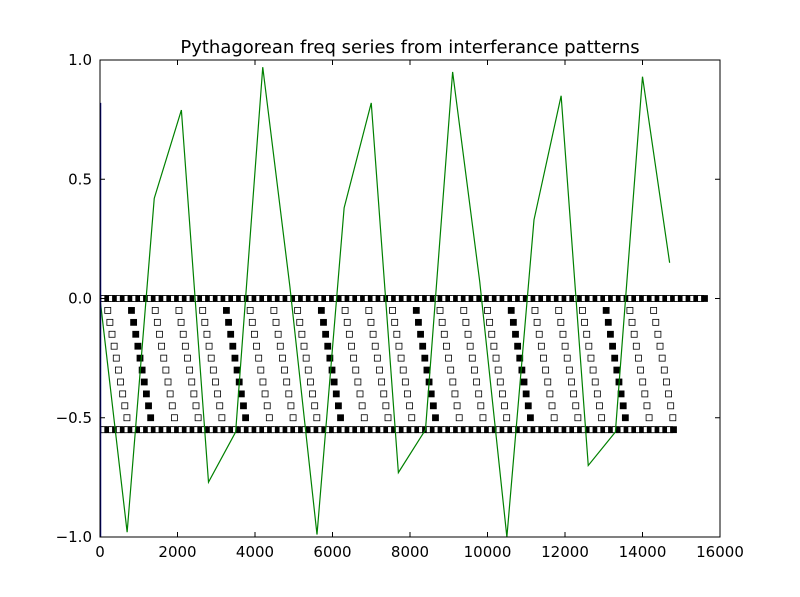  I want to click on x-tick-label: 8000, so click(410, 552).